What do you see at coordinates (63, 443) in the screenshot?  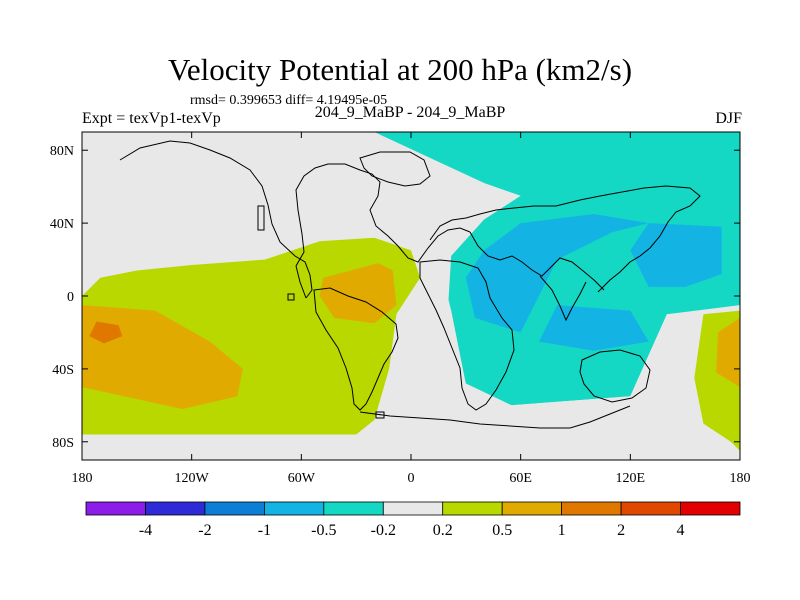 I see `y-tick-label: 80S` at bounding box center [63, 443].